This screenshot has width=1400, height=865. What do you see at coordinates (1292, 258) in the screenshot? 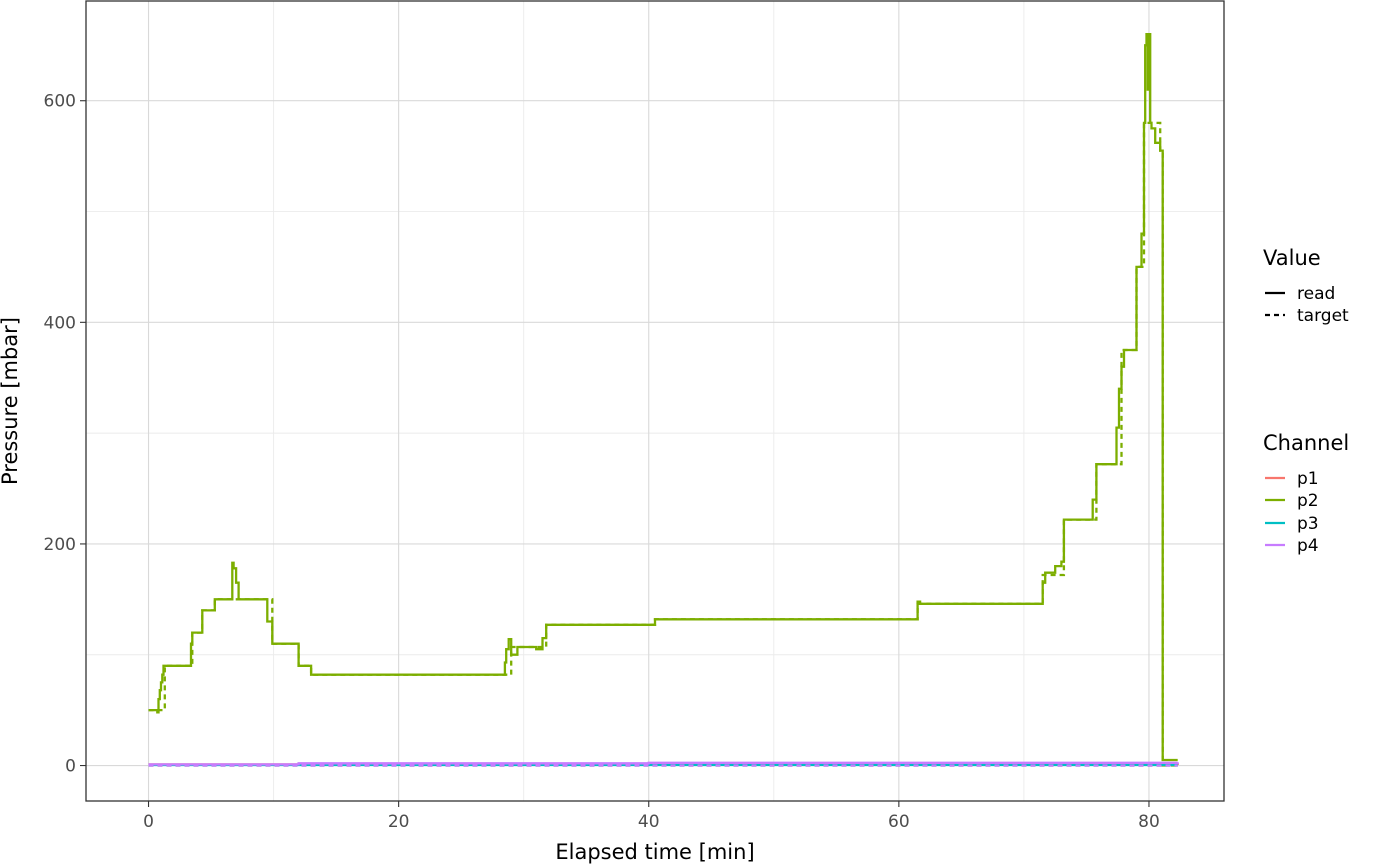
I see `legend-value-title: Value` at bounding box center [1292, 258].